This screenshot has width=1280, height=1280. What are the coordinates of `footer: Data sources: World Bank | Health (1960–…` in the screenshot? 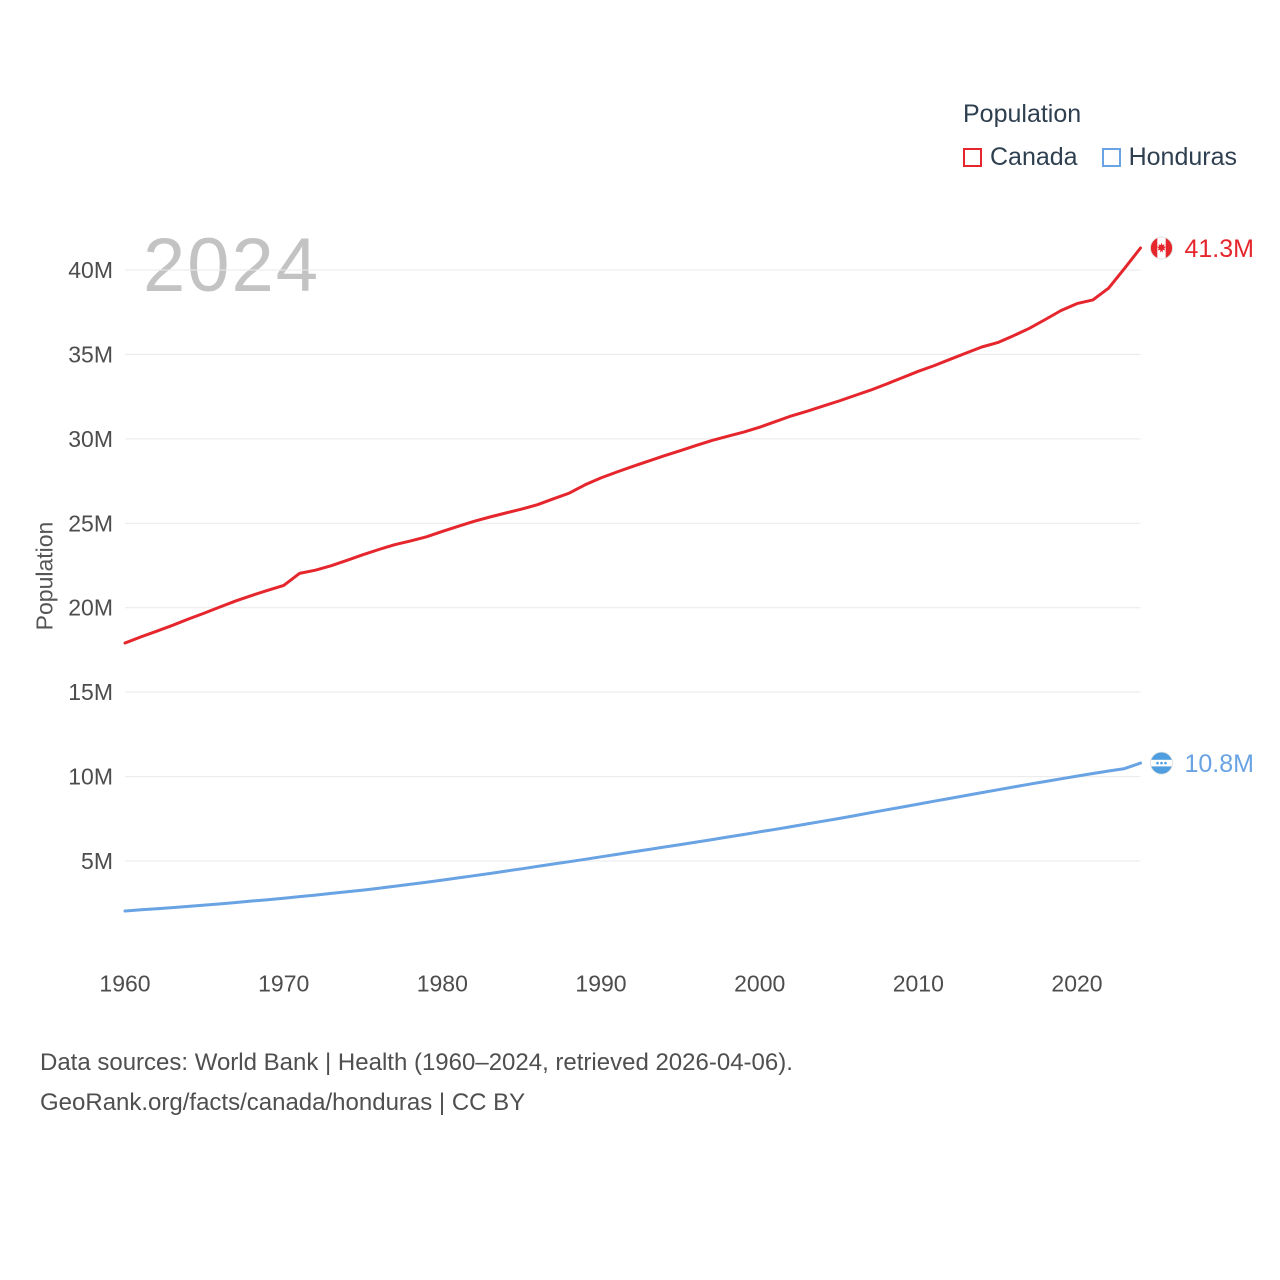 It's located at (416, 1083).